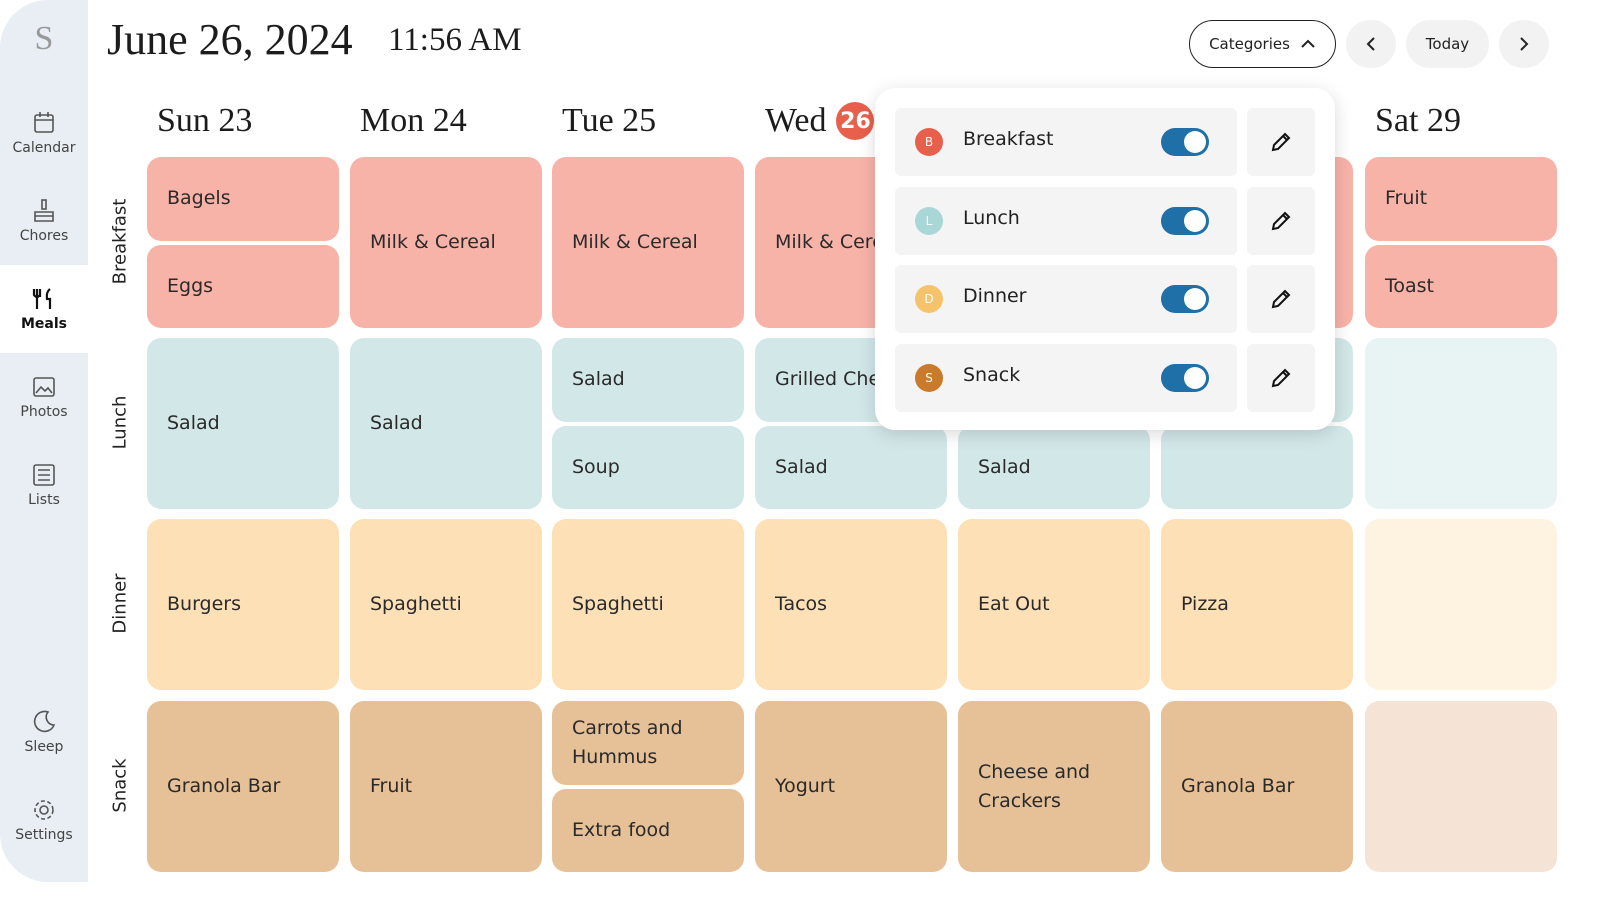 The width and height of the screenshot is (1600, 900). What do you see at coordinates (44, 835) in the screenshot?
I see `nav-label: Settings` at bounding box center [44, 835].